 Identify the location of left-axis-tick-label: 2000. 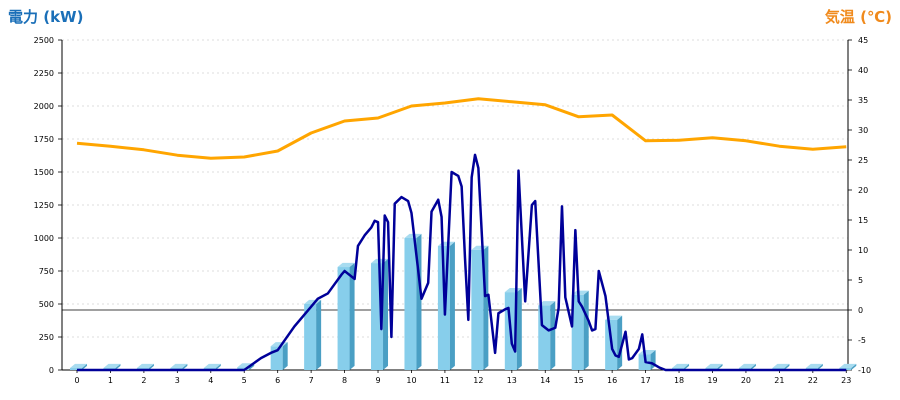
(44, 106).